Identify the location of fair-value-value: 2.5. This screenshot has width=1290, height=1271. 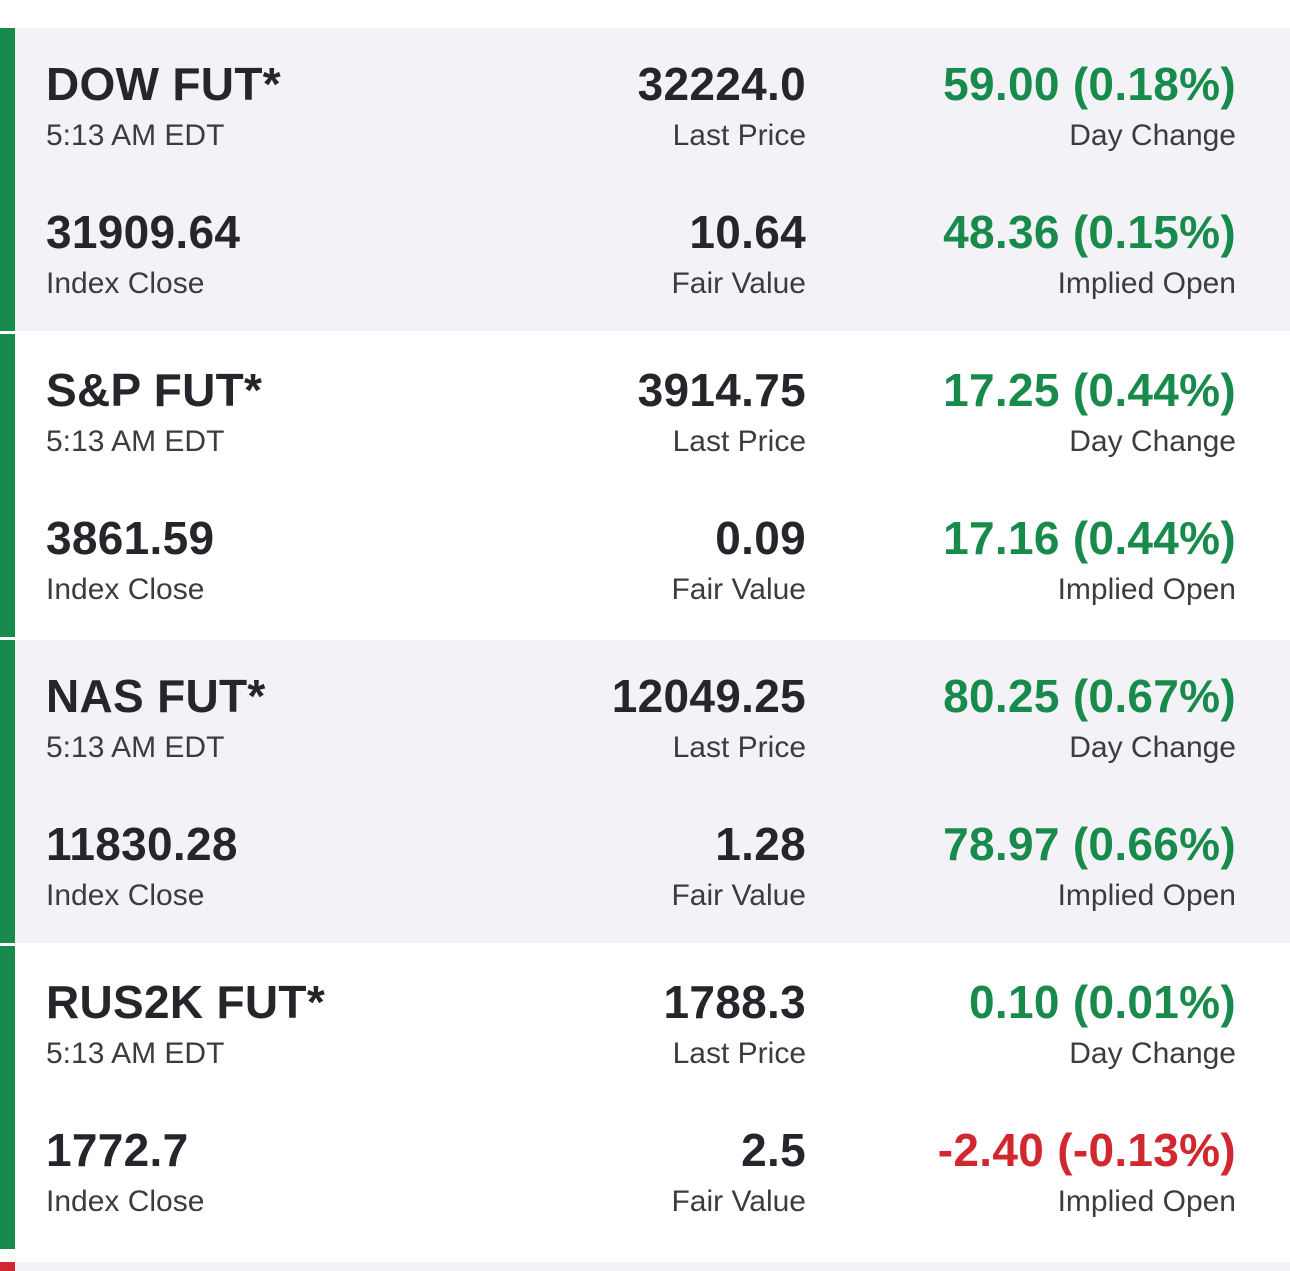
(773, 1150).